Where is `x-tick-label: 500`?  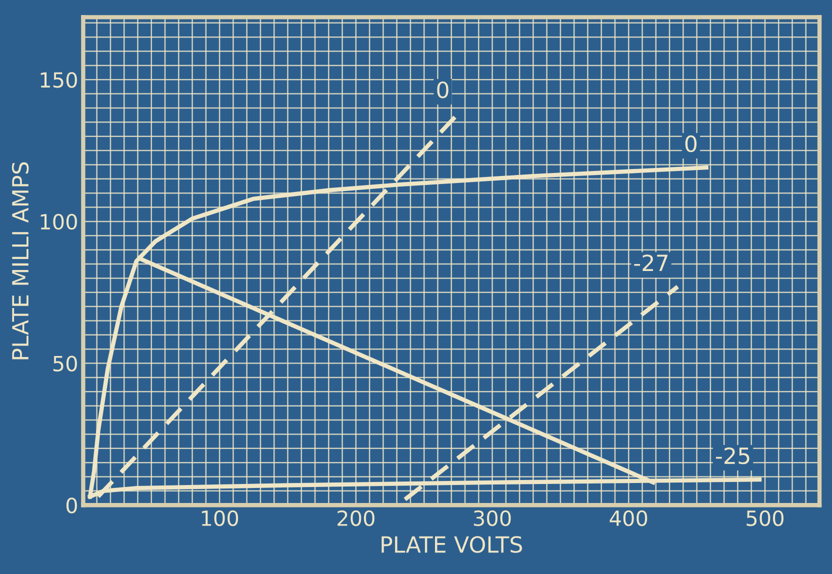
x-tick-label: 500 is located at coordinates (765, 518).